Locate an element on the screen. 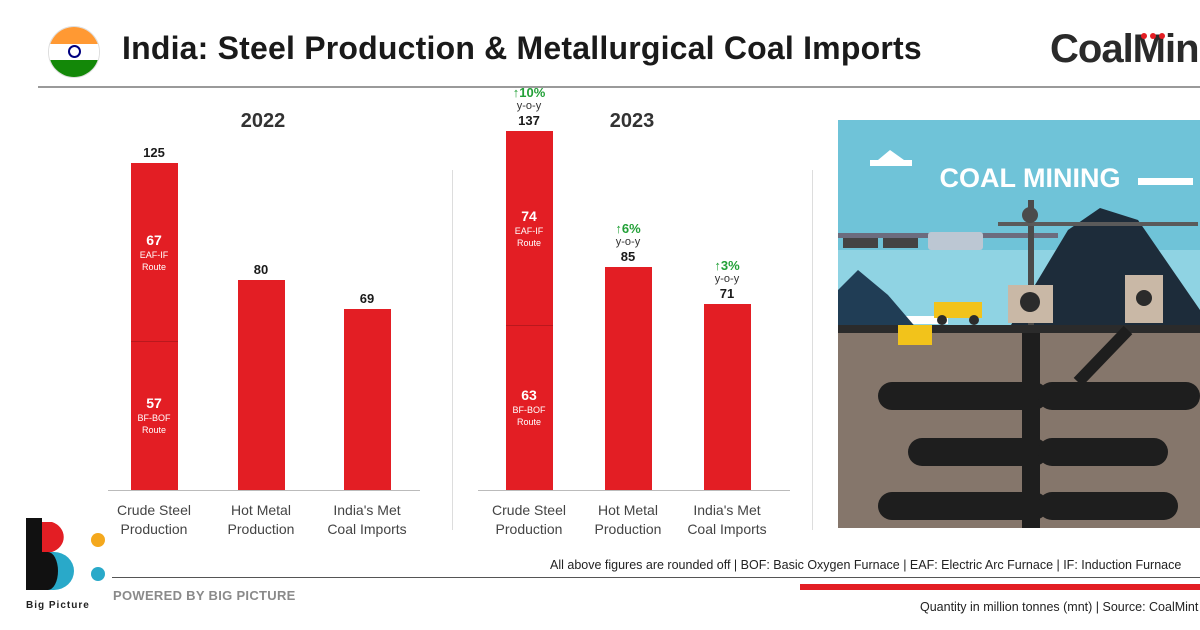 Image resolution: width=1200 pixels, height=630 pixels. powered-by-label: POWERED BY BIG PICTURE is located at coordinates (204, 595).